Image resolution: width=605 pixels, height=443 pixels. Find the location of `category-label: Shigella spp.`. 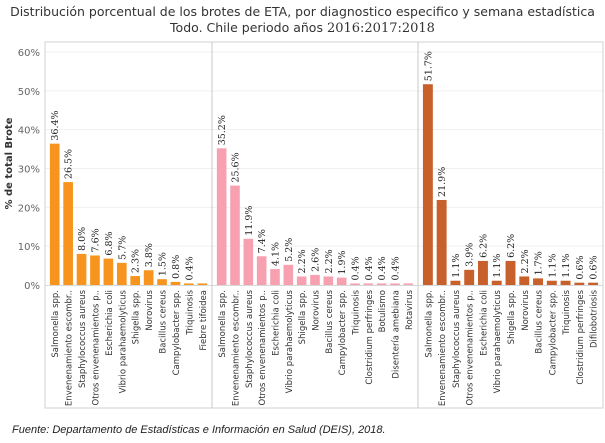

category-label: Shigella spp. is located at coordinates (303, 317).